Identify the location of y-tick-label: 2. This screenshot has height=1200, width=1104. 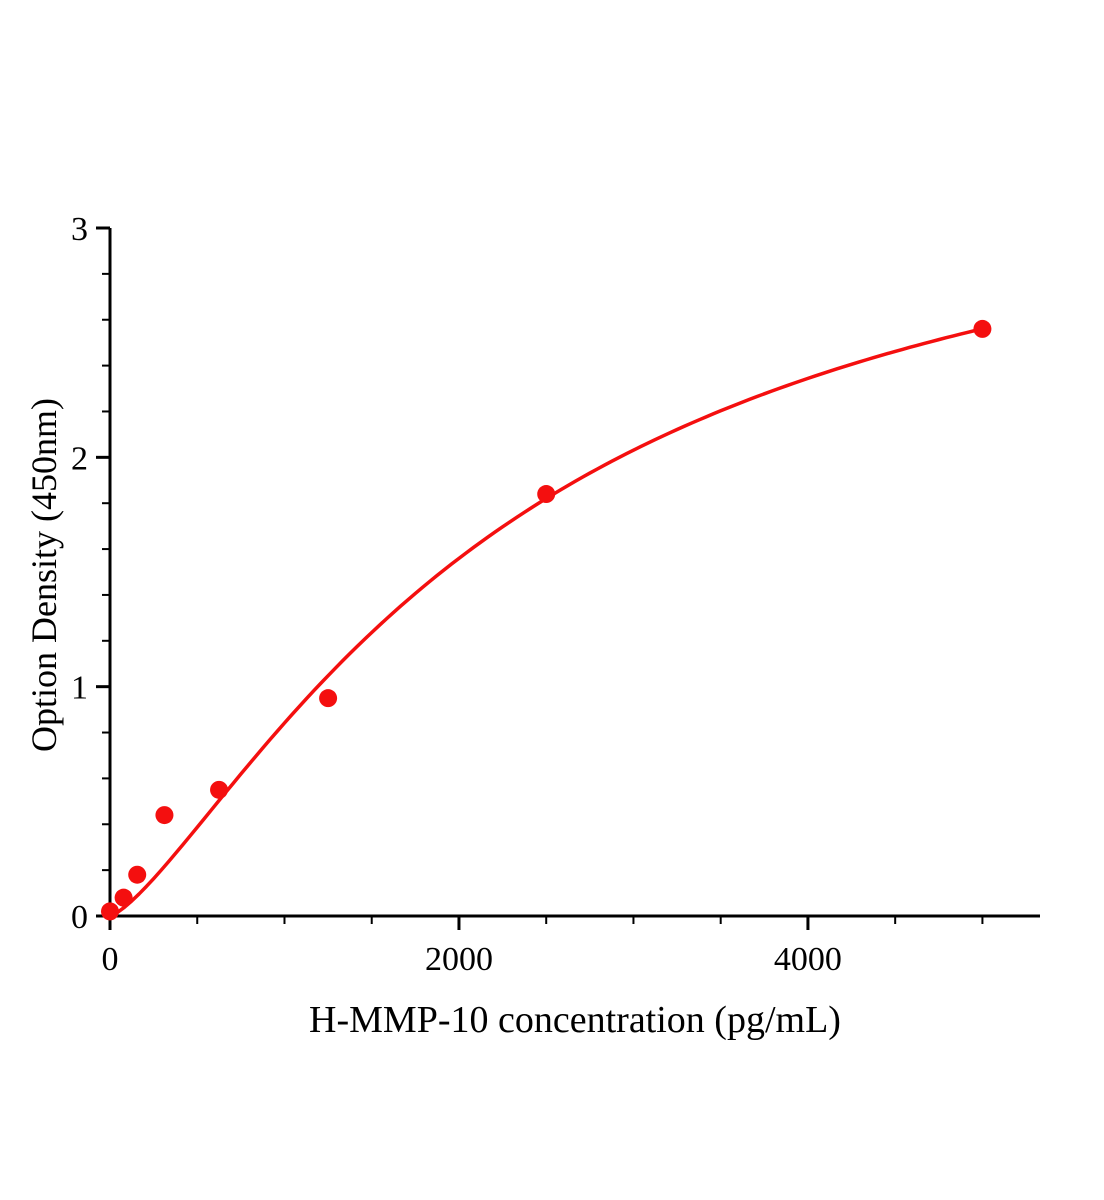
(79, 458).